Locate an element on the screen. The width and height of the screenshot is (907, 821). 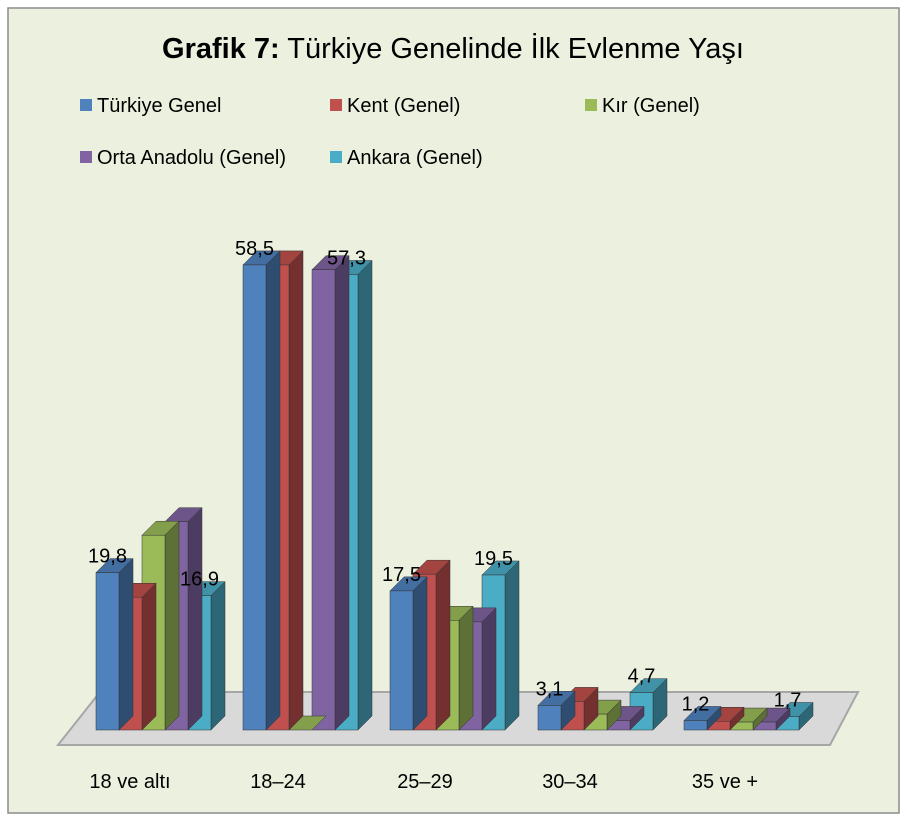
x-tick-label: 35 ve + is located at coordinates (725, 782).